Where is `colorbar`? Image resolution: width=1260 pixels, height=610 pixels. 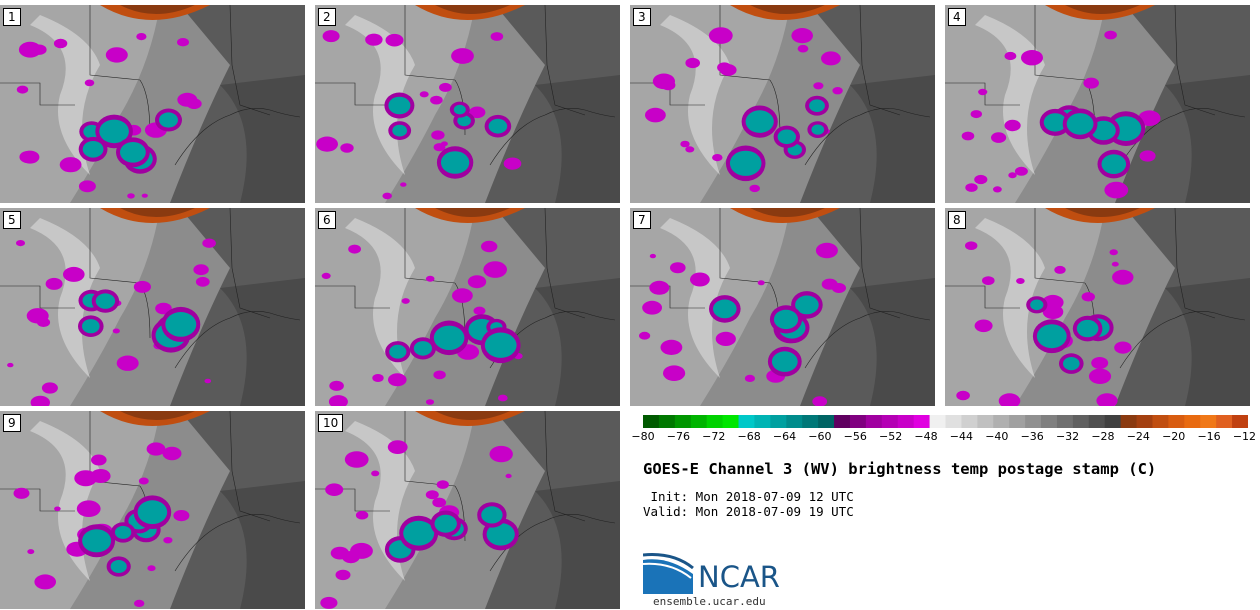 colorbar is located at coordinates (945, 421).